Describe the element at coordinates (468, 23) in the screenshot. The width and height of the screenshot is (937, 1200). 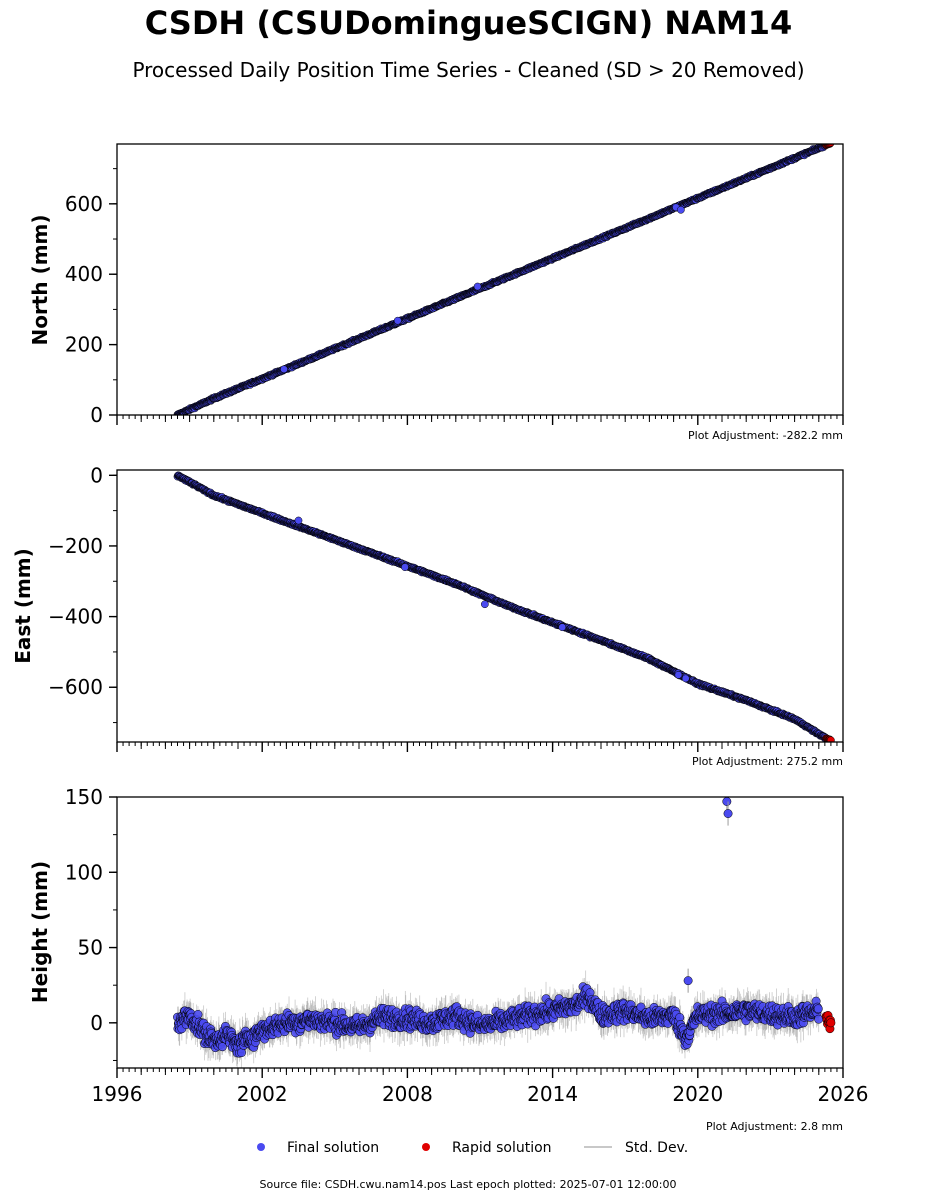
I see `chart-title: CSDH (CSUDomingueSCIGN) NAM14` at that location.